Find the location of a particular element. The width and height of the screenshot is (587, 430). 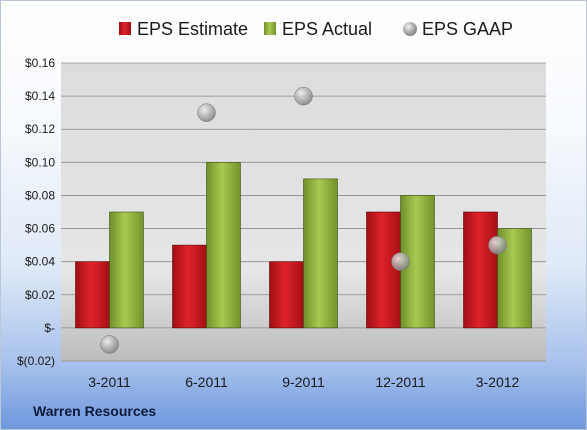

legend-label: EPS GAAP is located at coordinates (467, 29).